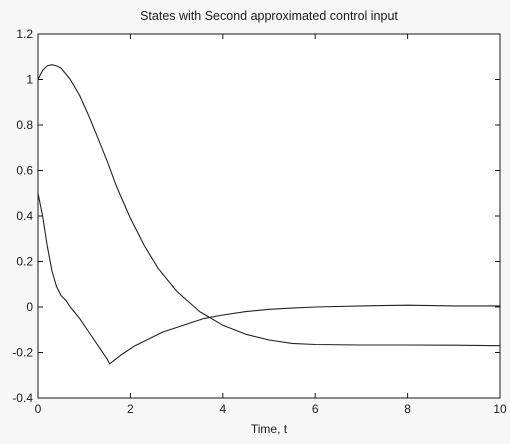  Describe the element at coordinates (29, 307) in the screenshot. I see `y-tick-label: 0` at that location.